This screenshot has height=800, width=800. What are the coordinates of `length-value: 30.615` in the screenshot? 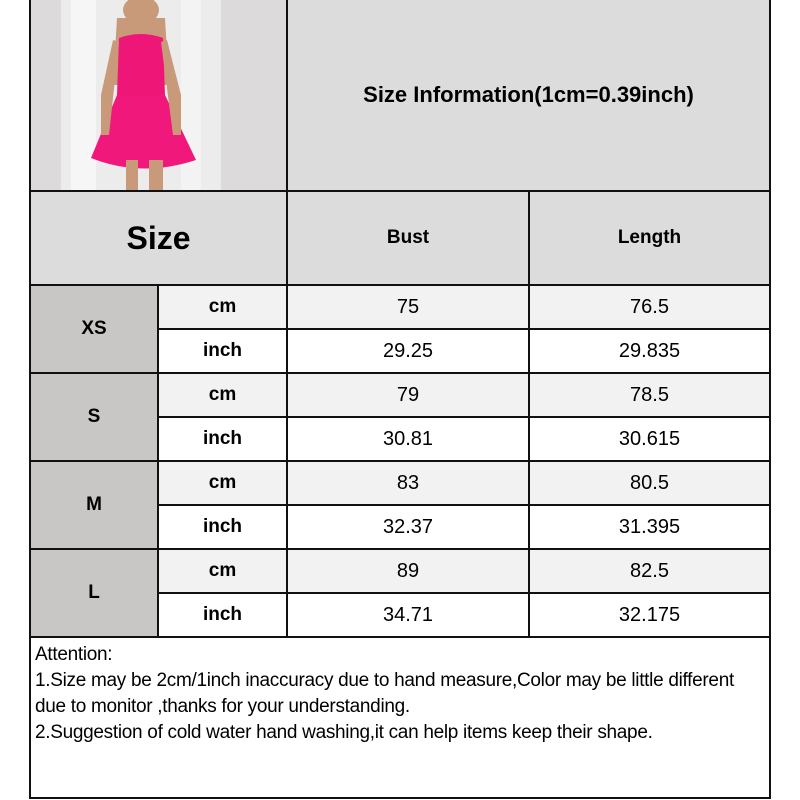 It's located at (649, 439).